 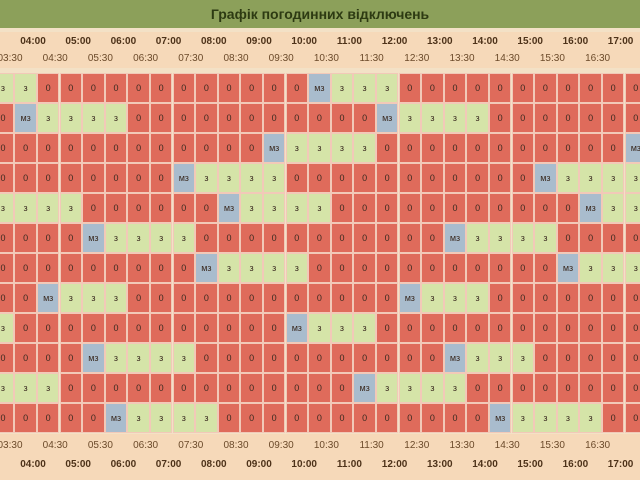 I want to click on footer-band, so click(x=320, y=457).